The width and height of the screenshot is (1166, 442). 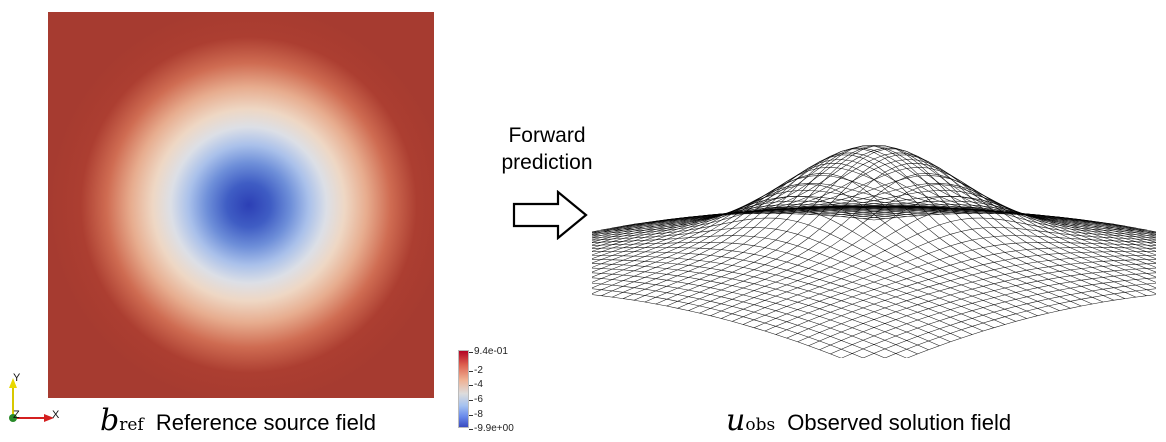 What do you see at coordinates (476, 399) in the screenshot?
I see `colorbar-tick-label: -6` at bounding box center [476, 399].